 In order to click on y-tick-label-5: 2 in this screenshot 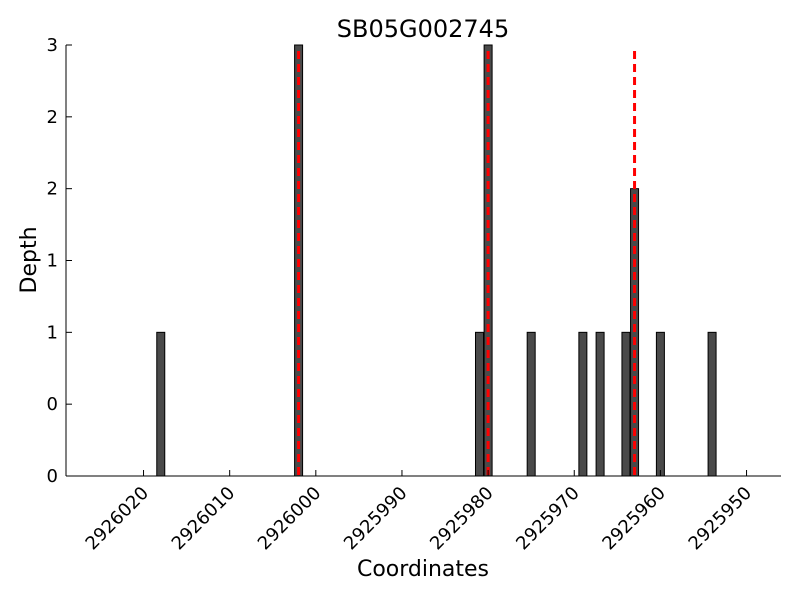, I will do `click(52, 117)`.